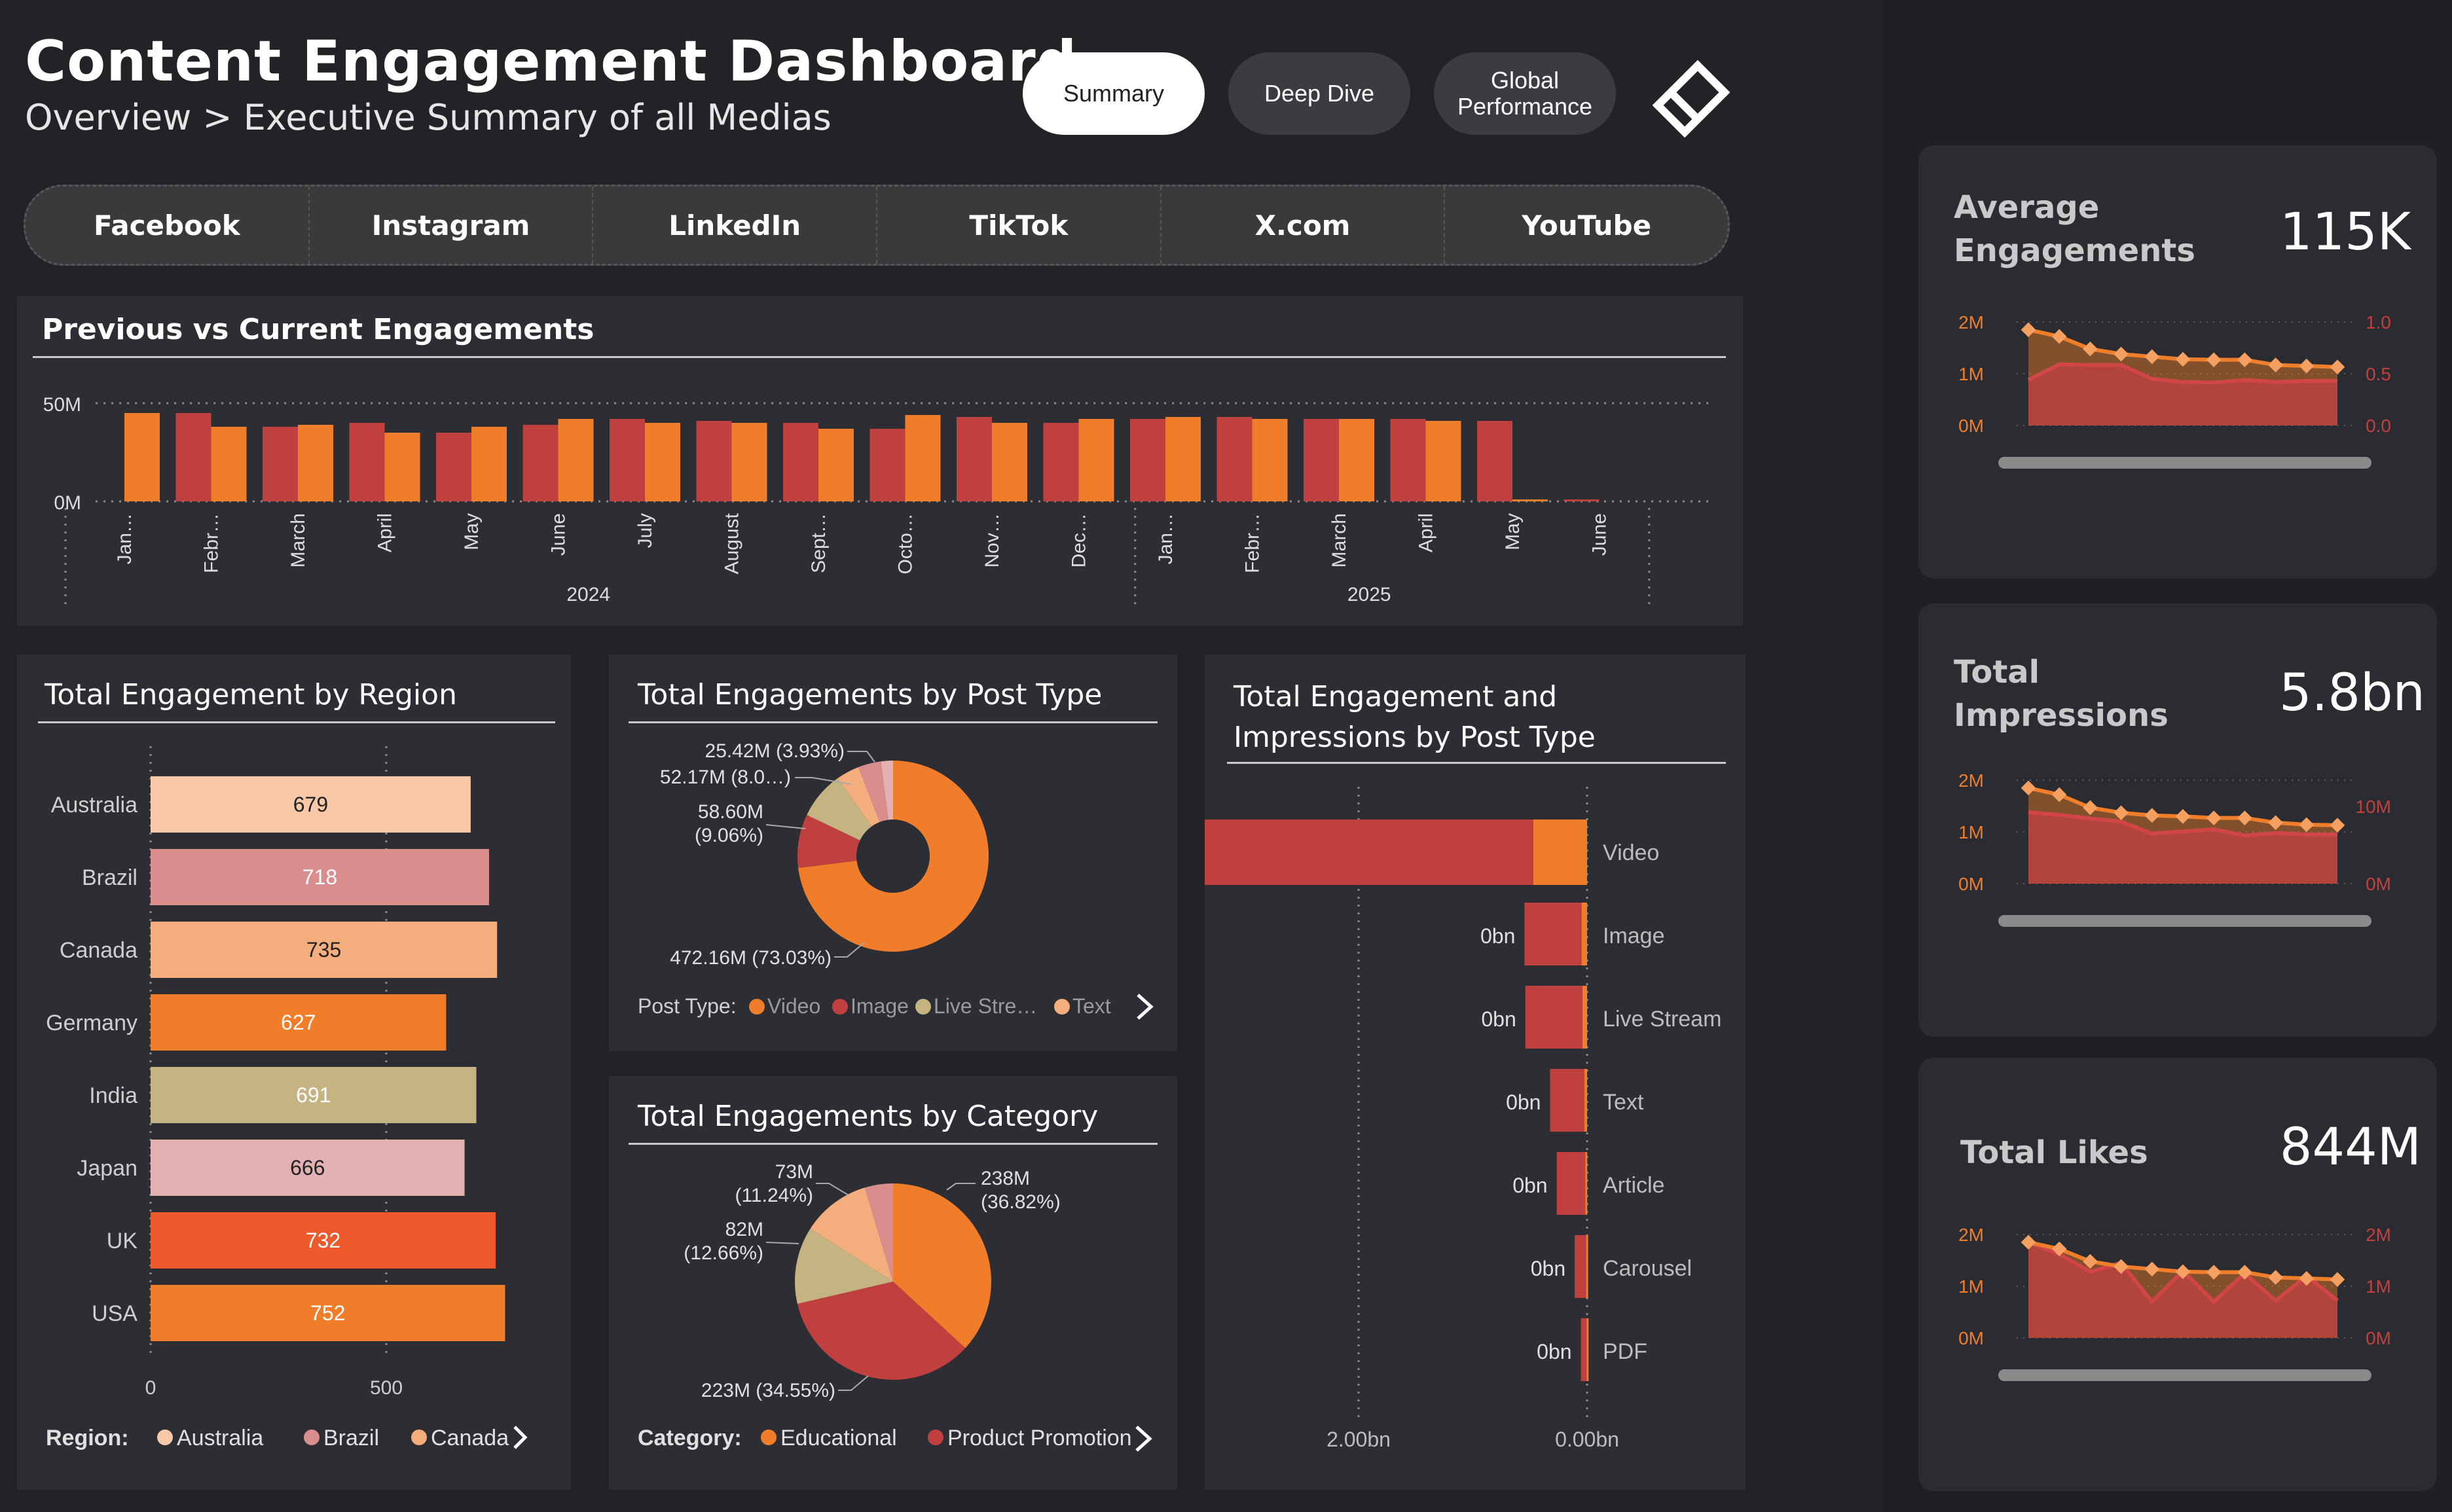 The image size is (2452, 1512). Describe the element at coordinates (2350, 1147) in the screenshot. I see `kpi-value: 844M` at that location.